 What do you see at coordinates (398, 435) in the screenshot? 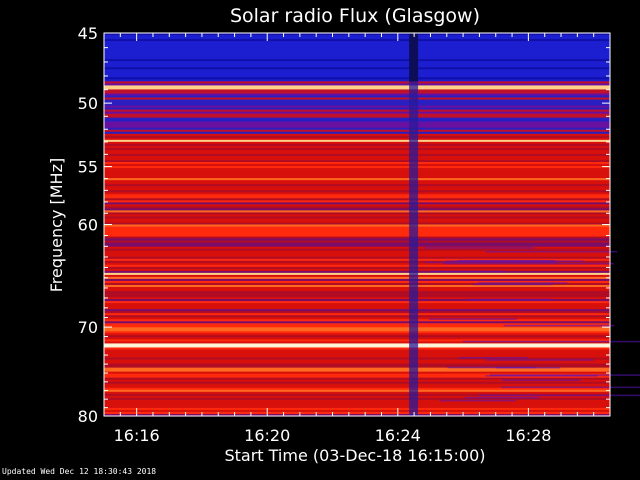
I see `x-tick-label: 16:24` at bounding box center [398, 435].